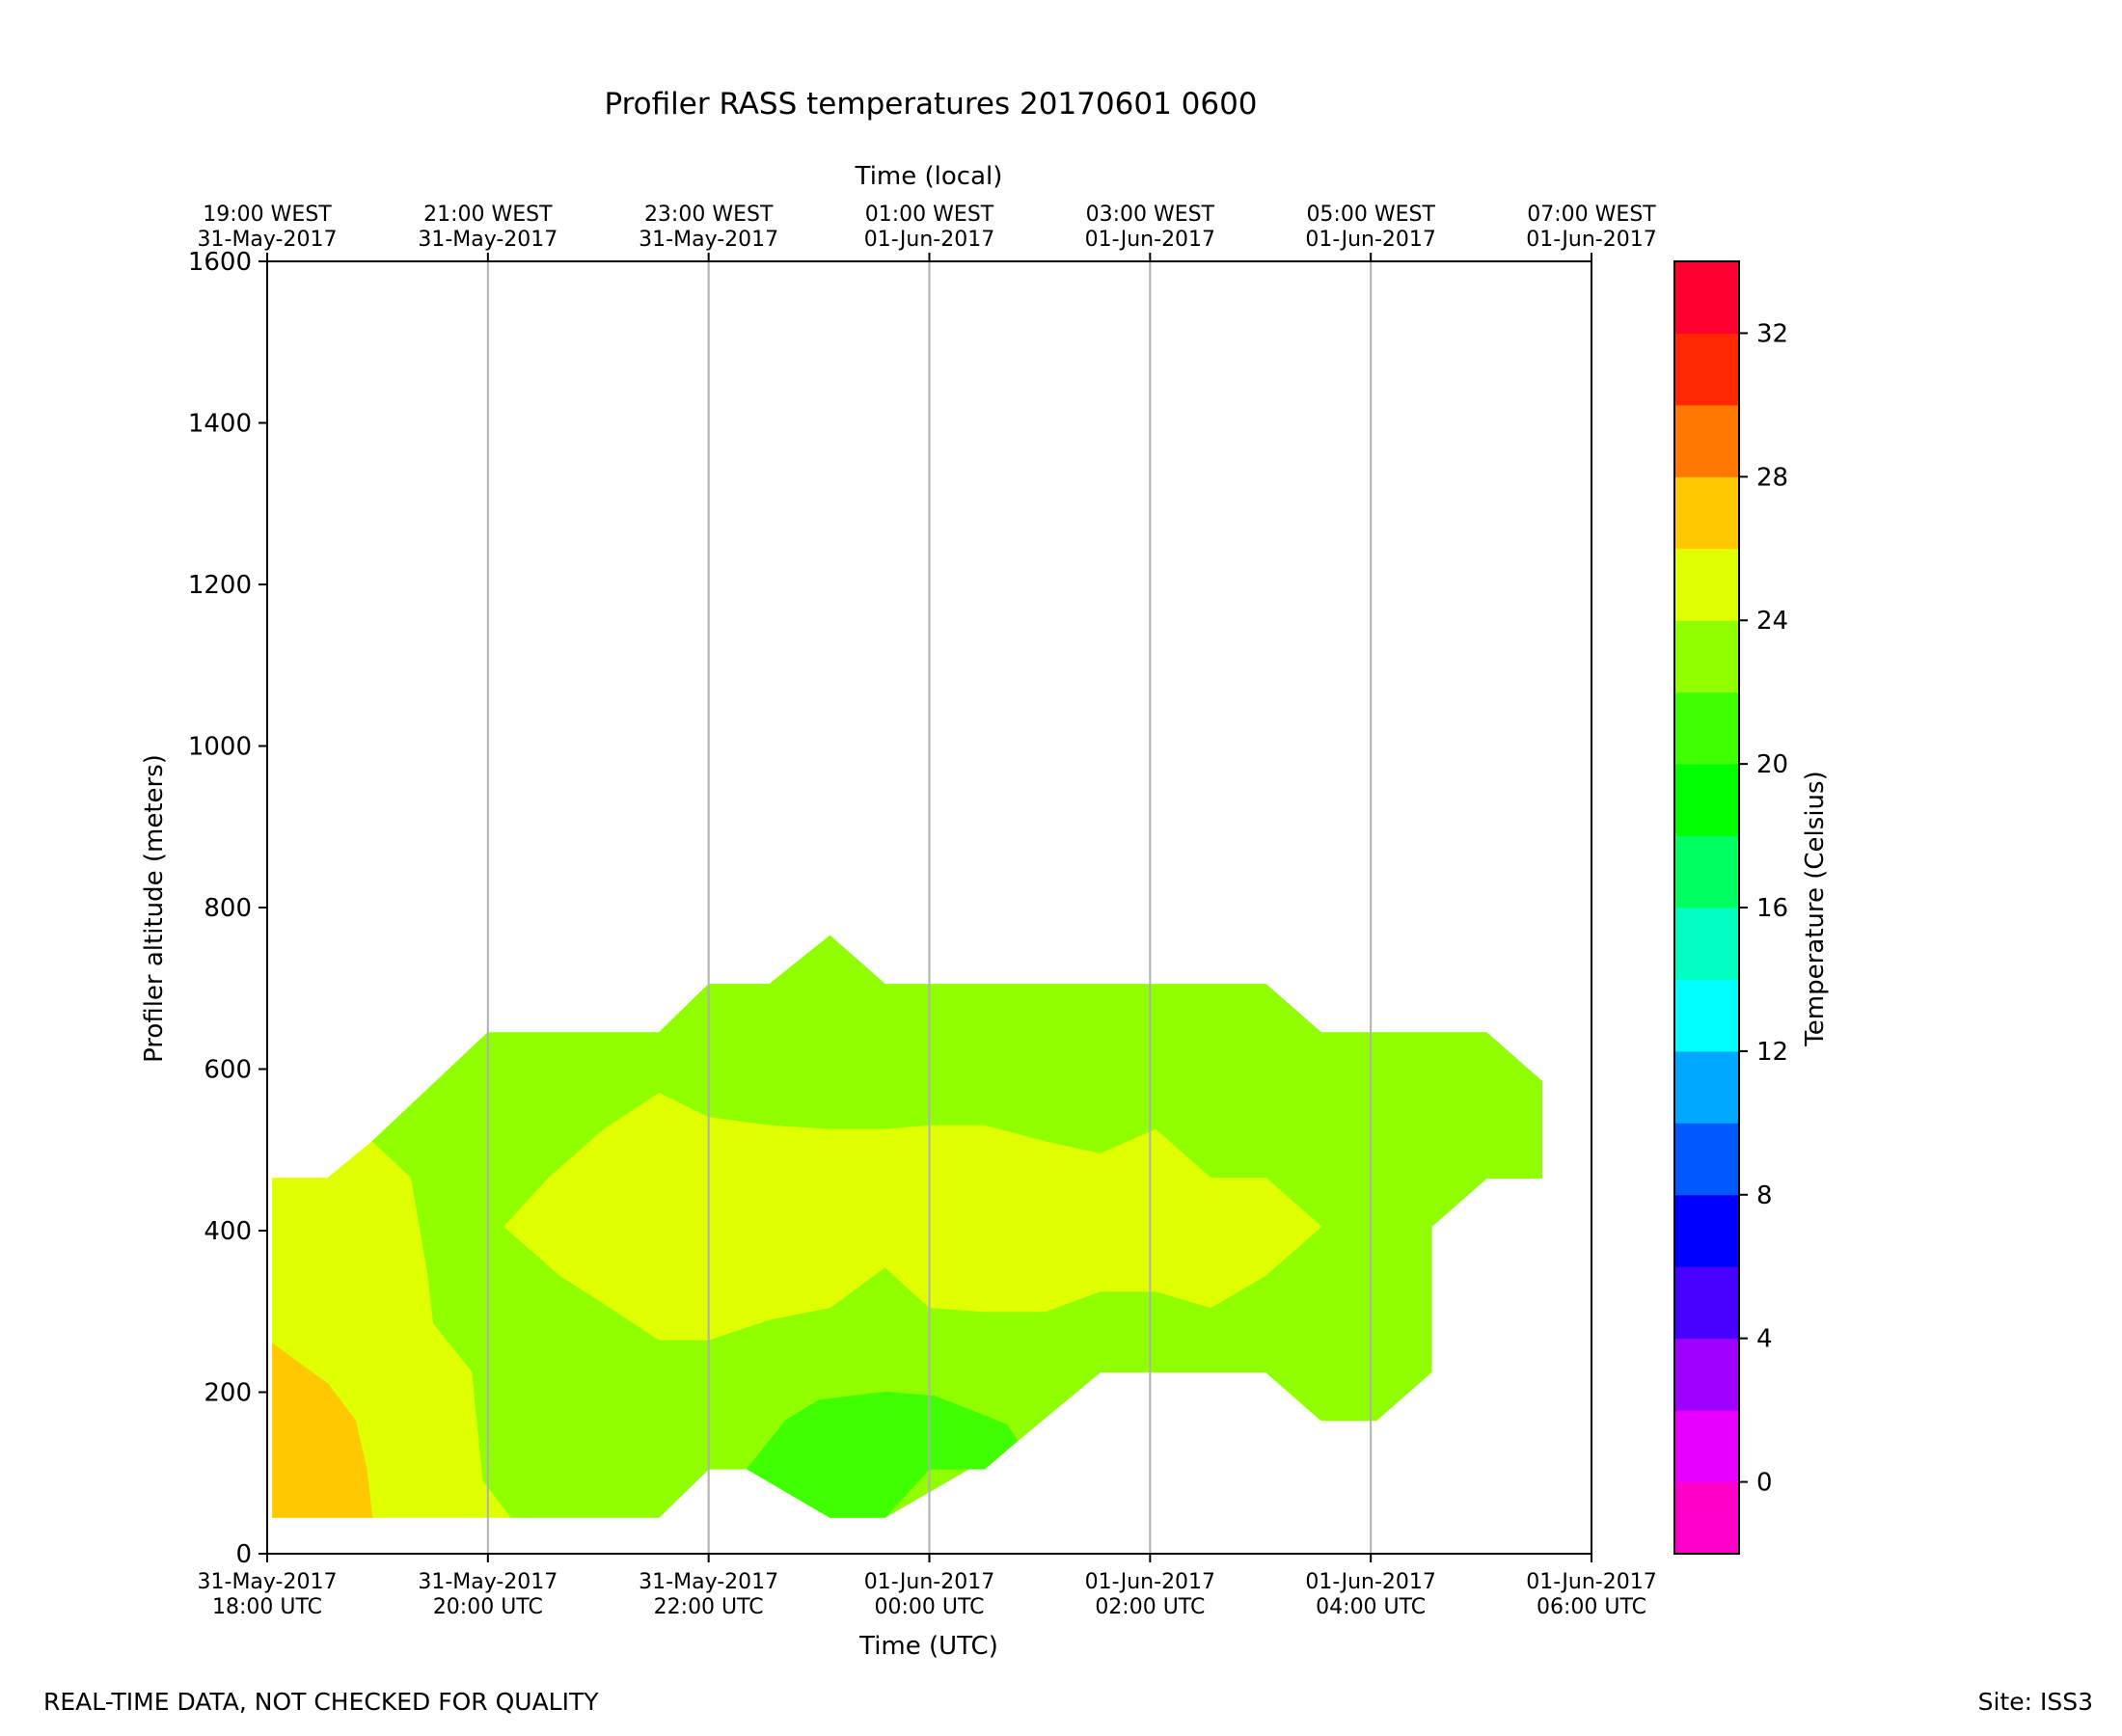 The height and width of the screenshot is (1736, 2122). I want to click on y-axis: 0 200 400 600 800 1000 1200 1400 1600, so click(228, 909).